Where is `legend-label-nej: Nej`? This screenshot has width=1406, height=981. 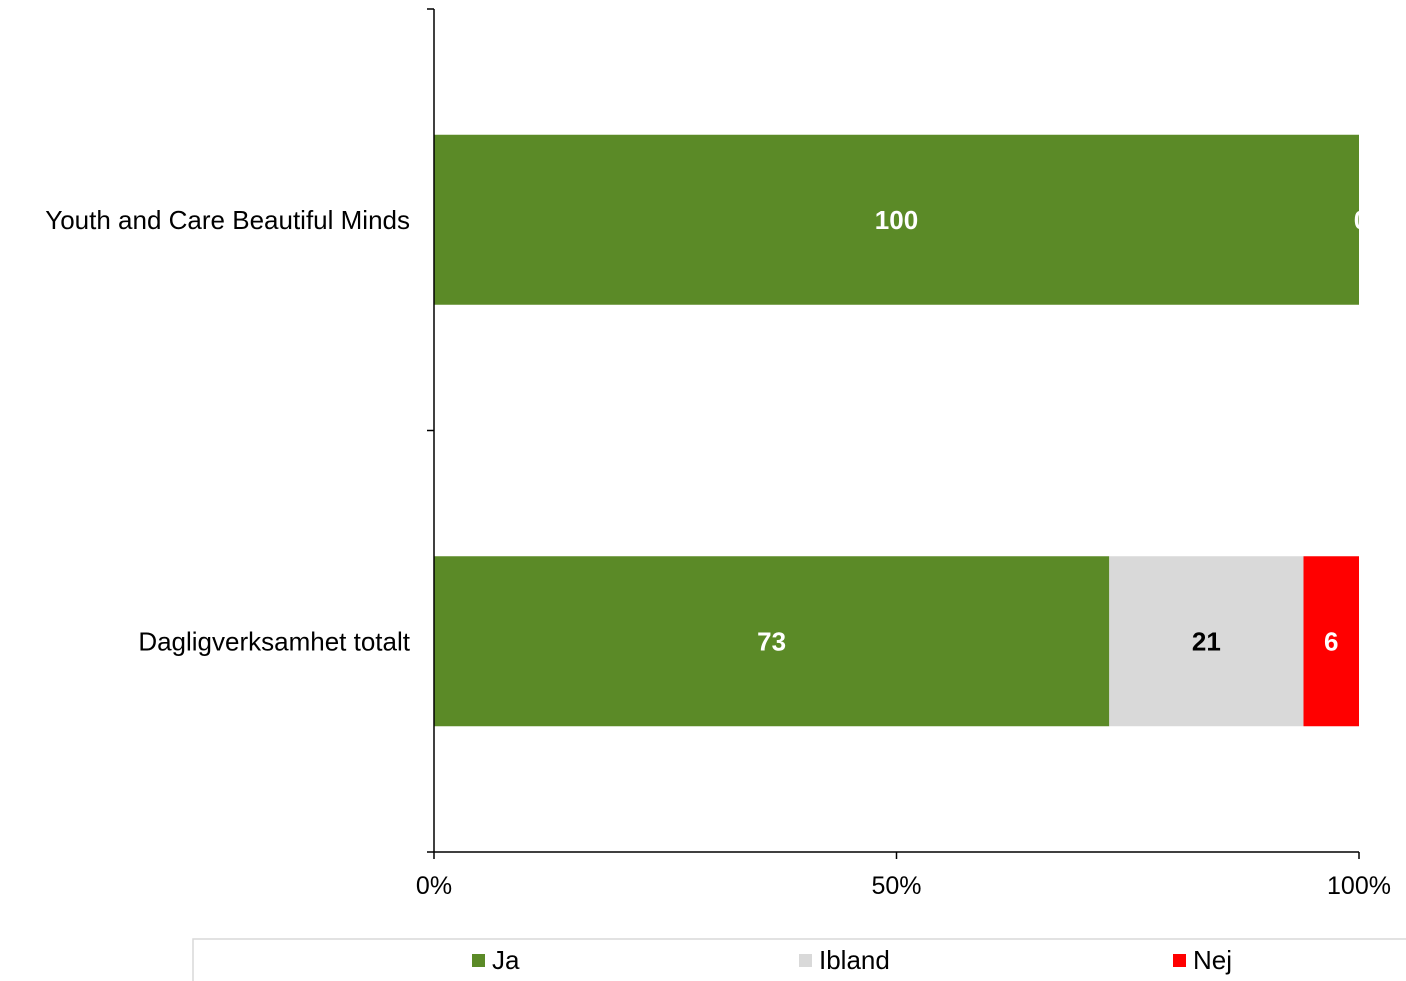
legend-label-nej: Nej is located at coordinates (1212, 960).